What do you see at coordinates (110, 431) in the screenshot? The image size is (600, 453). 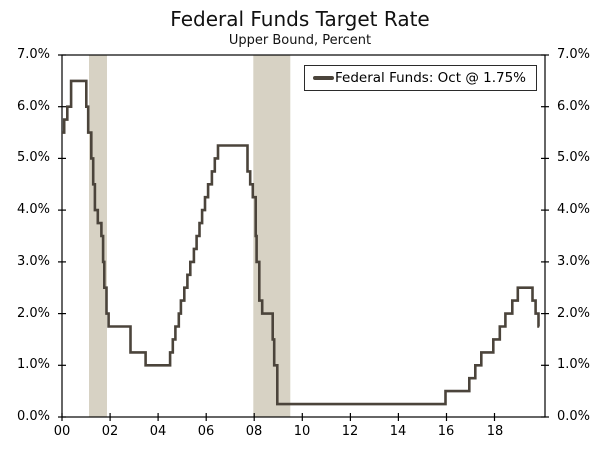 I see `x-tick-label: 02` at bounding box center [110, 431].